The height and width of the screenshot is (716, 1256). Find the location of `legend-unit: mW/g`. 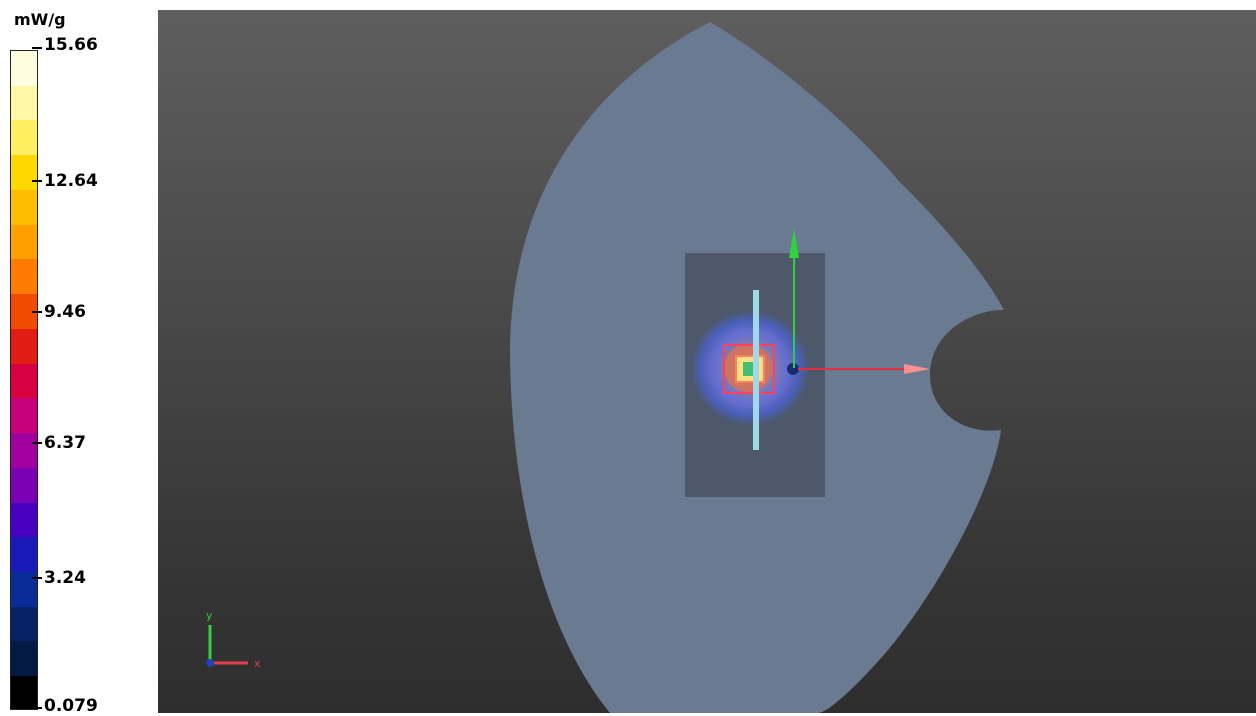

legend-unit: mW/g is located at coordinates (40, 19).